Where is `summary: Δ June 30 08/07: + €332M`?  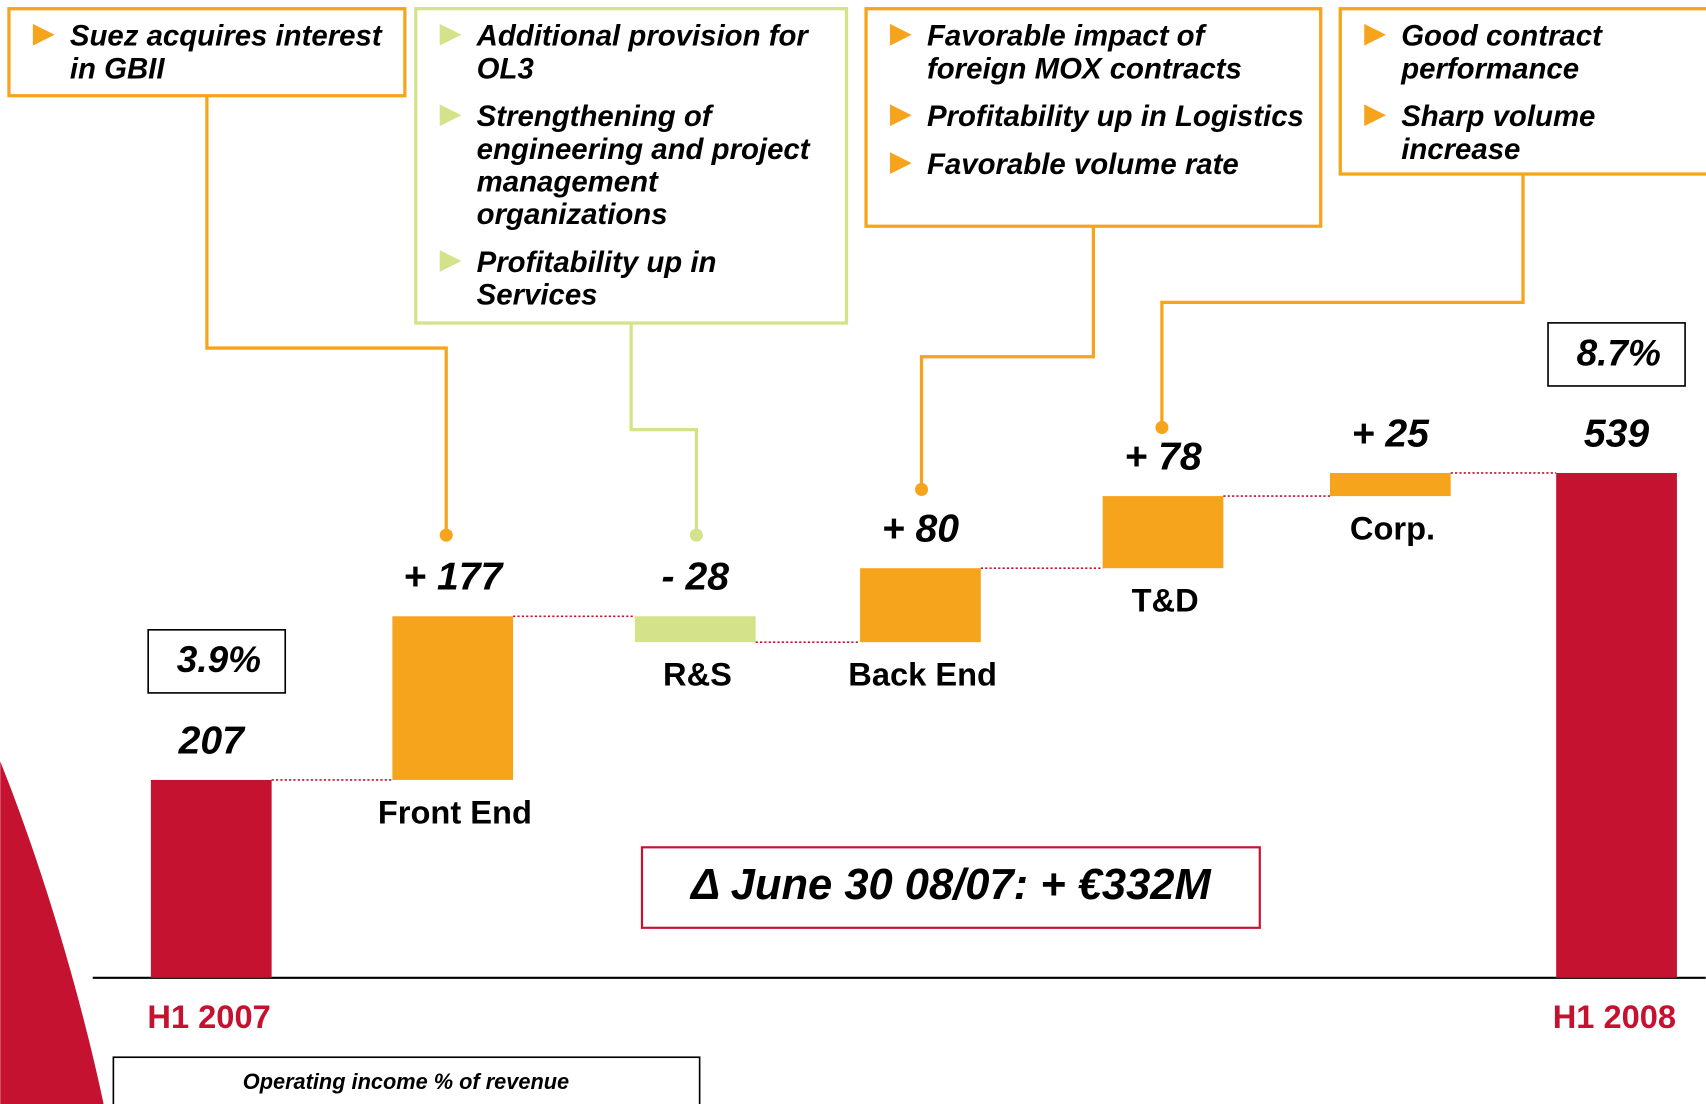 summary: Δ June 30 08/07: + €332M is located at coordinates (950, 885).